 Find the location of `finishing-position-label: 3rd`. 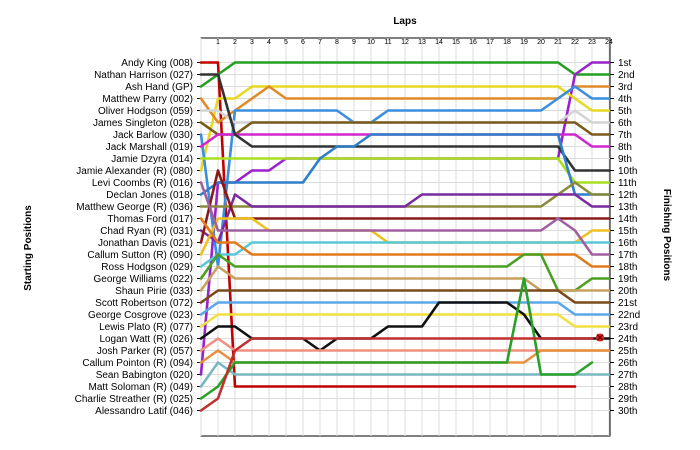

finishing-position-label: 3rd is located at coordinates (625, 87).